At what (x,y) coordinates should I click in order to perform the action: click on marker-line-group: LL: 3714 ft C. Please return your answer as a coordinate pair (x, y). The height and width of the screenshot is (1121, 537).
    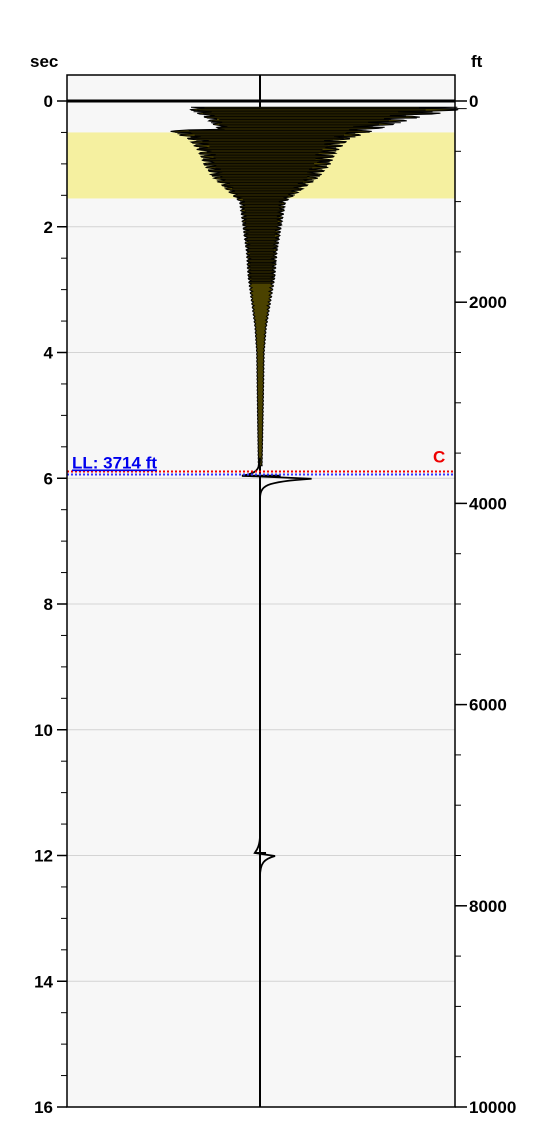
    Looking at the image, I should click on (261, 461).